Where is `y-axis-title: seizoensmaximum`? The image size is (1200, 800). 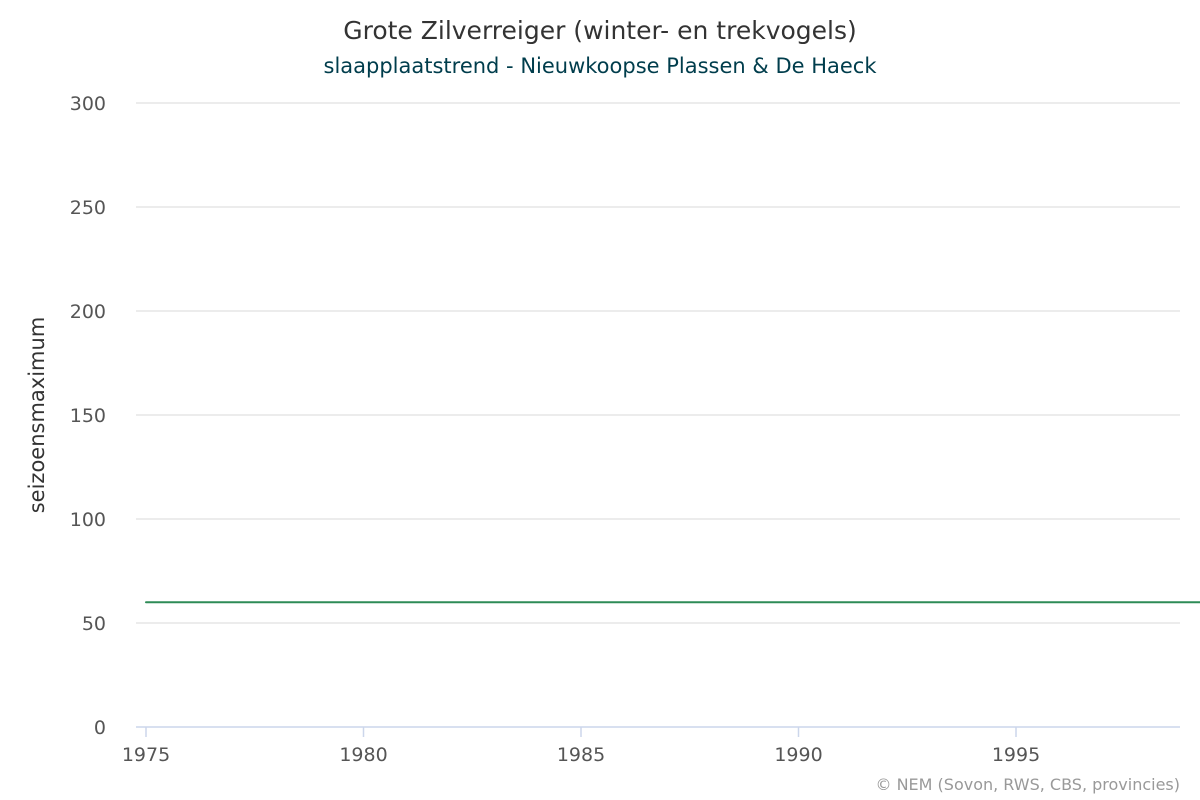
y-axis-title: seizoensmaximum is located at coordinates (37, 415).